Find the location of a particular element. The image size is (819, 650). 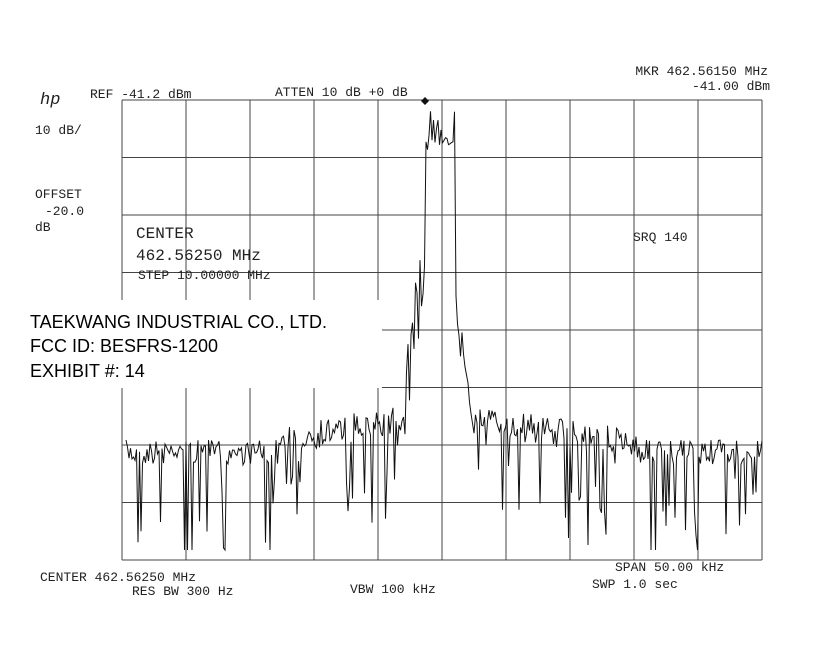

footer-center: CENTER 462.56250 MHz is located at coordinates (118, 577).